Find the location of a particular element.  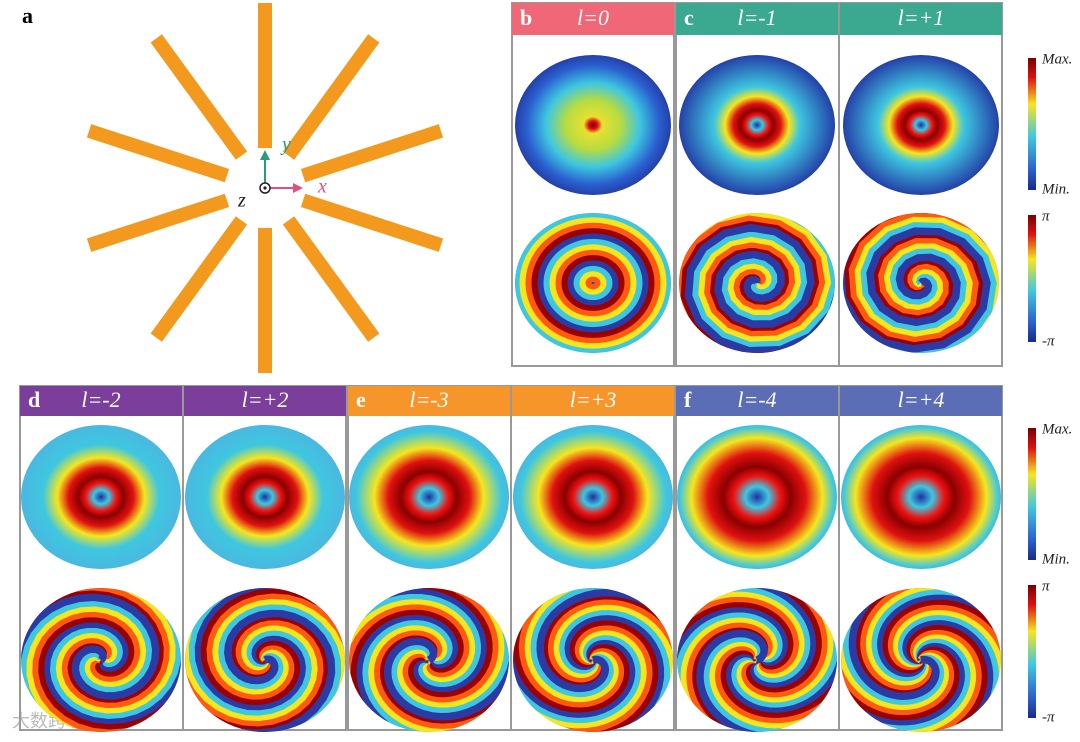

axis-label: x is located at coordinates (322, 187).